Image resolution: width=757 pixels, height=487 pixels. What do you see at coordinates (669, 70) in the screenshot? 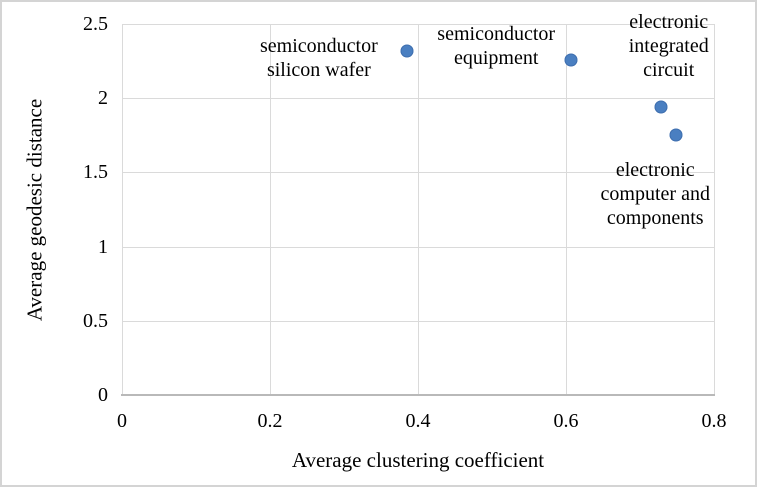
I see `data-point-label-line: circuit` at bounding box center [669, 70].